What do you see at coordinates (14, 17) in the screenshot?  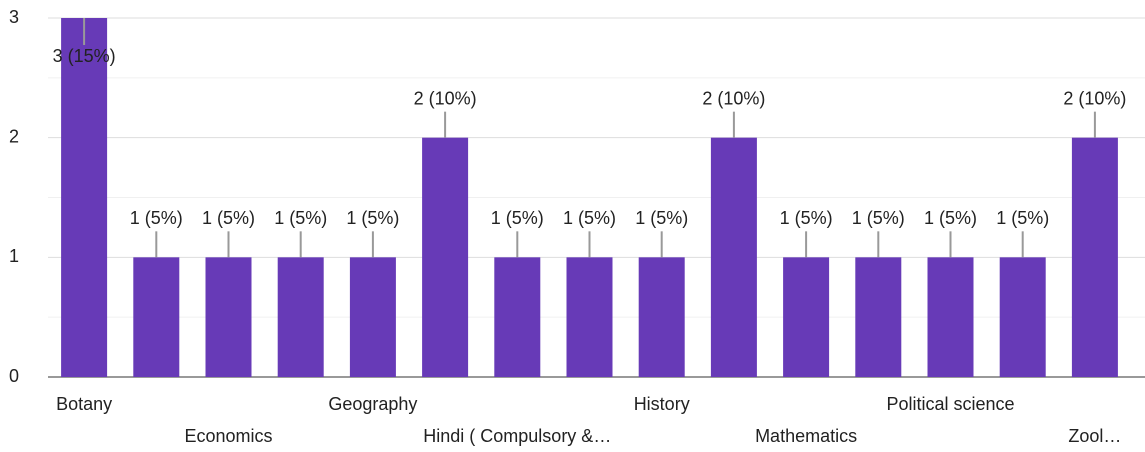 I see `y-tick-label: 3` at bounding box center [14, 17].